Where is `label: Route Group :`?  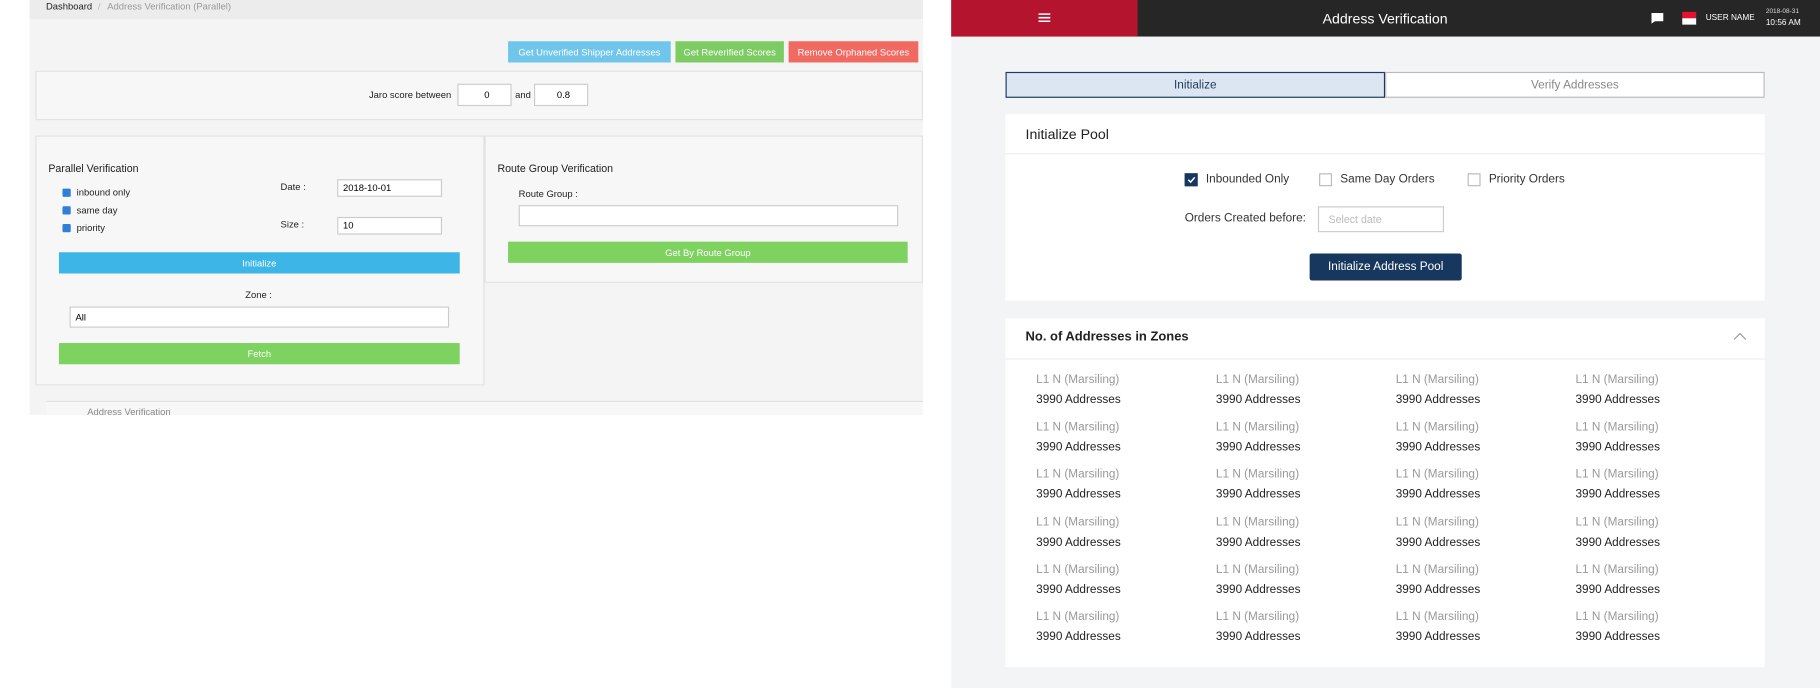
label: Route Group : is located at coordinates (548, 194).